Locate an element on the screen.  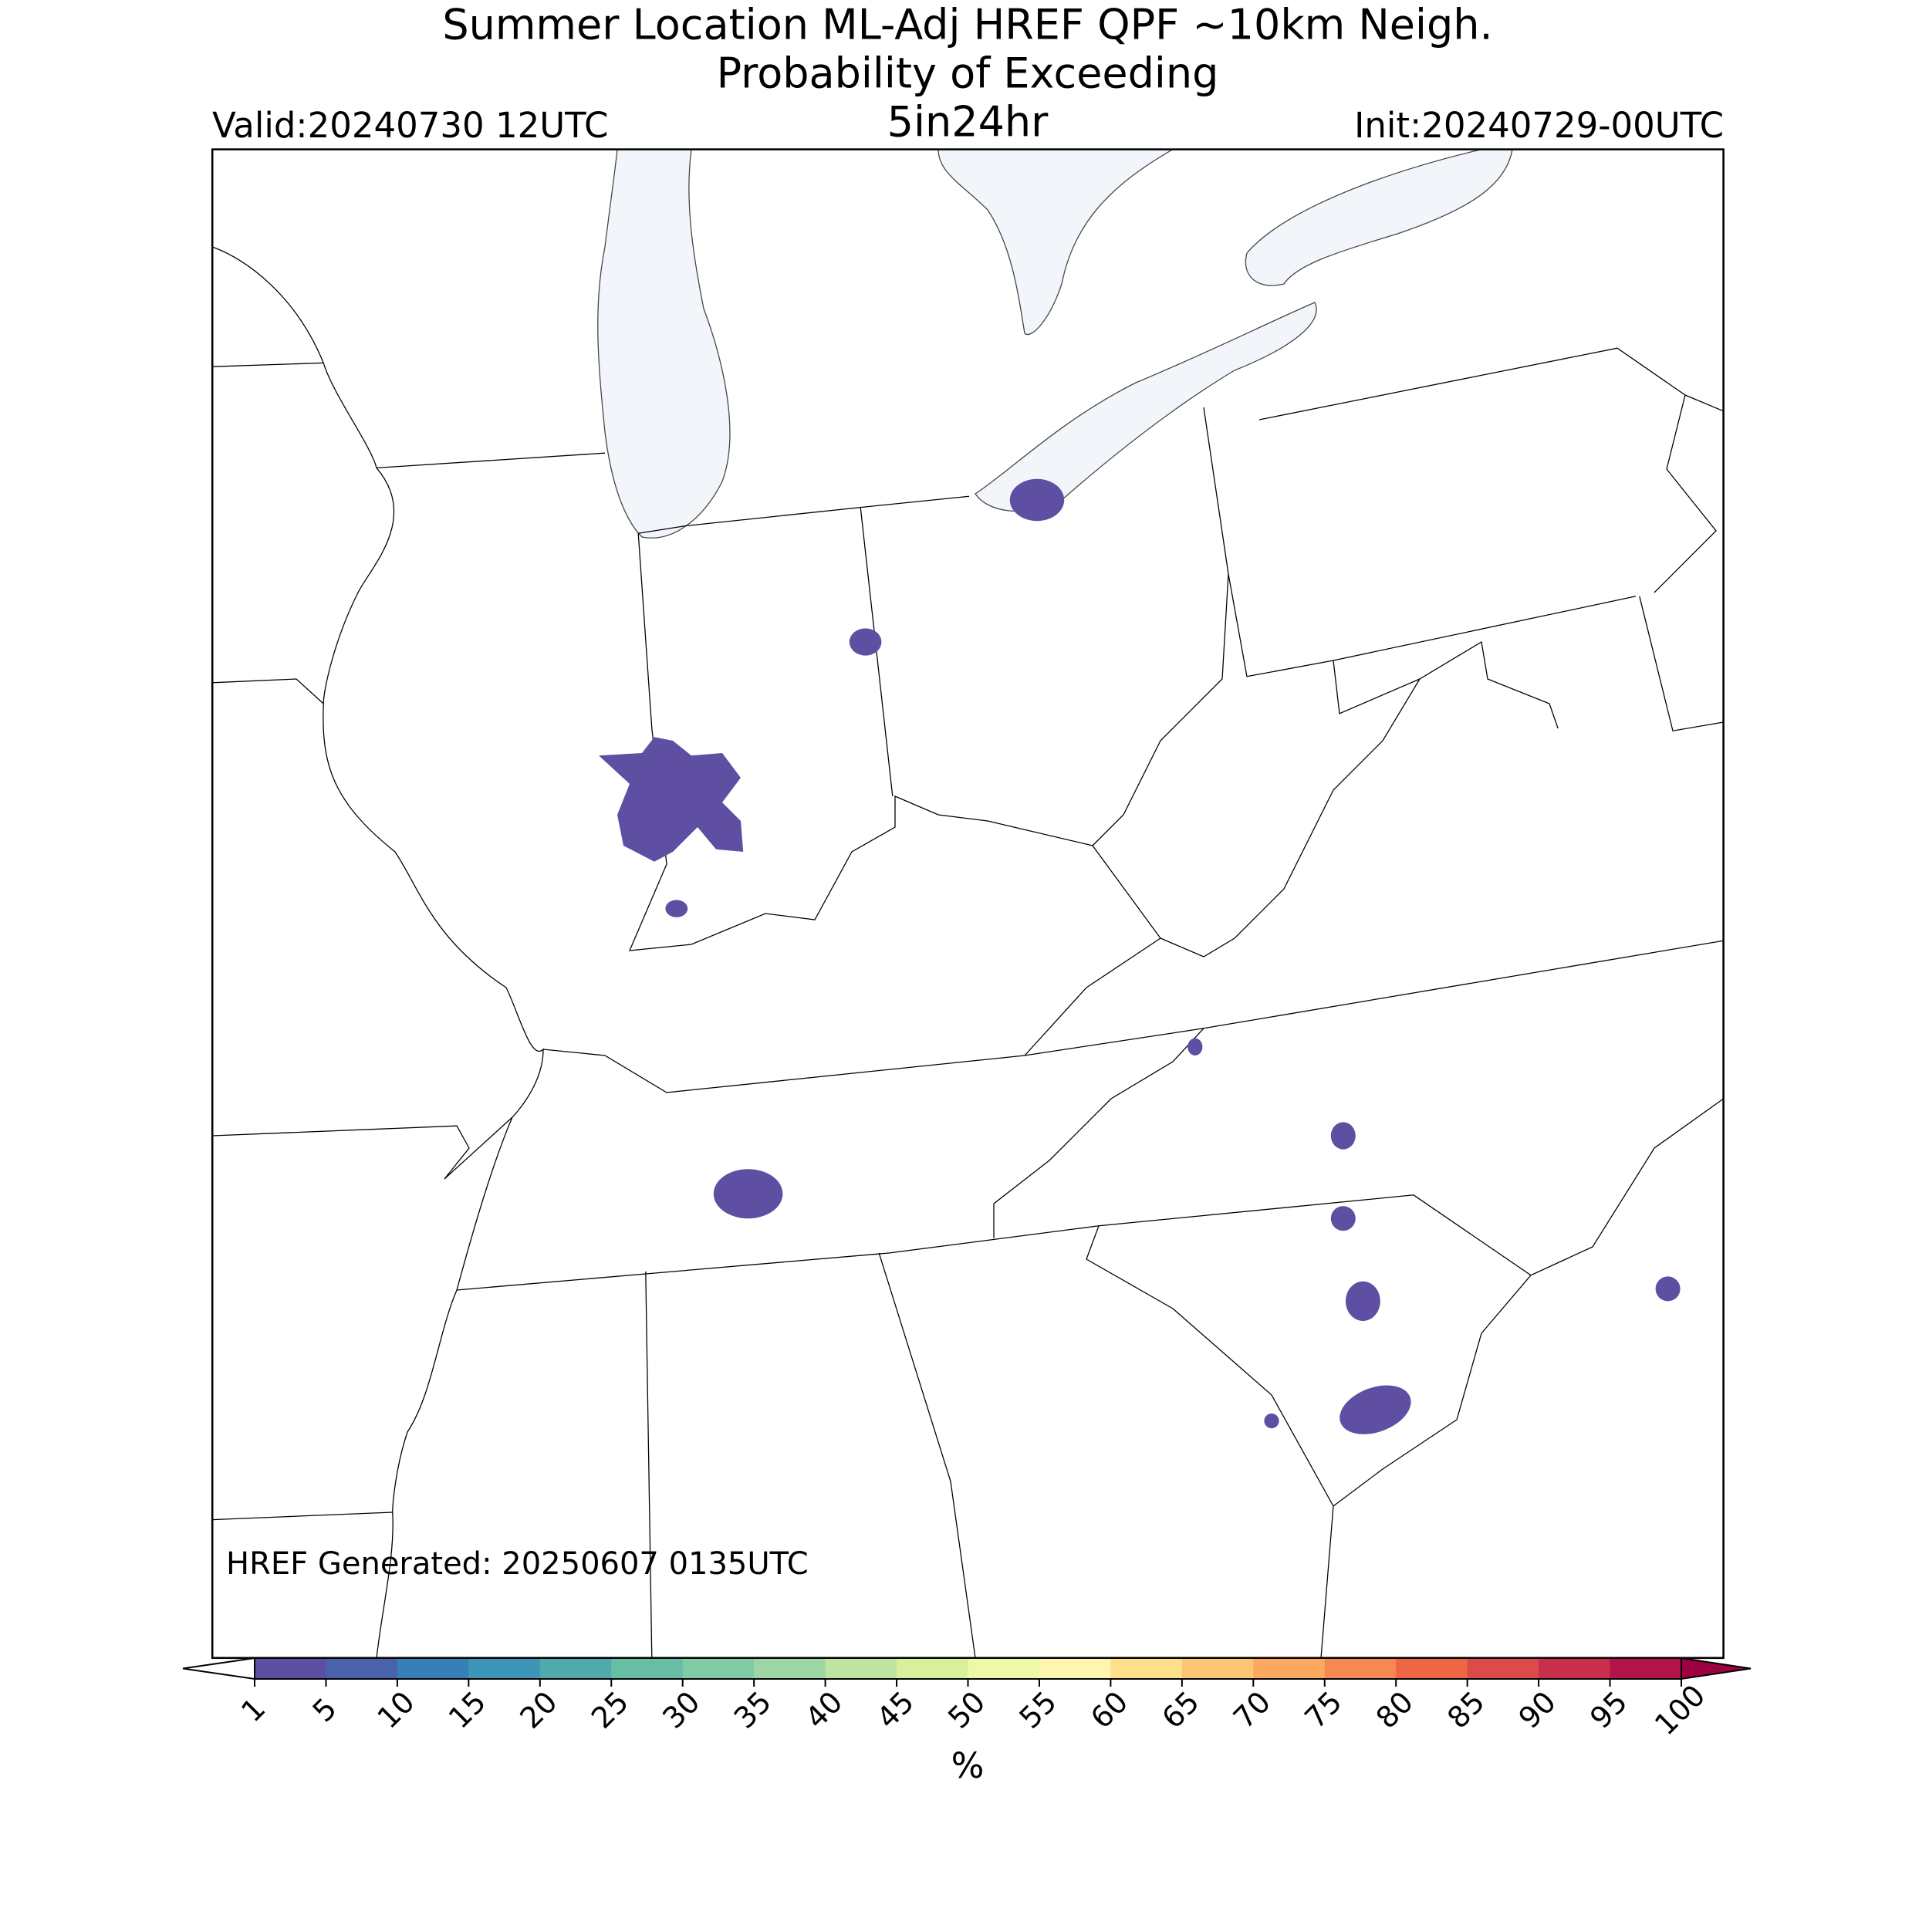
colorbar-tick-label: 75 is located at coordinates (1323, 1710).